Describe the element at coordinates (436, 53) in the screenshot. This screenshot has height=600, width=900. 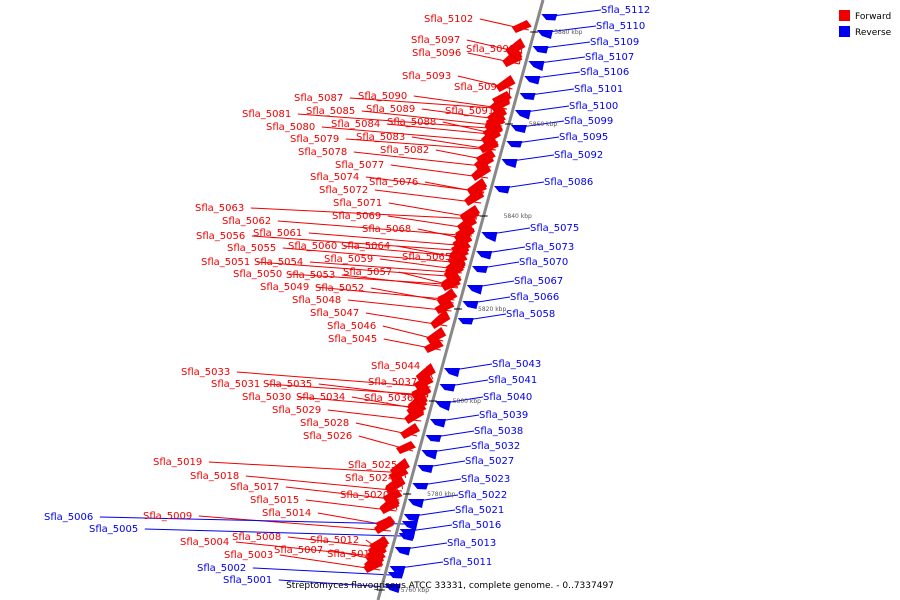
I see `gene-label-sfla-5096: Sfla_5096` at that location.